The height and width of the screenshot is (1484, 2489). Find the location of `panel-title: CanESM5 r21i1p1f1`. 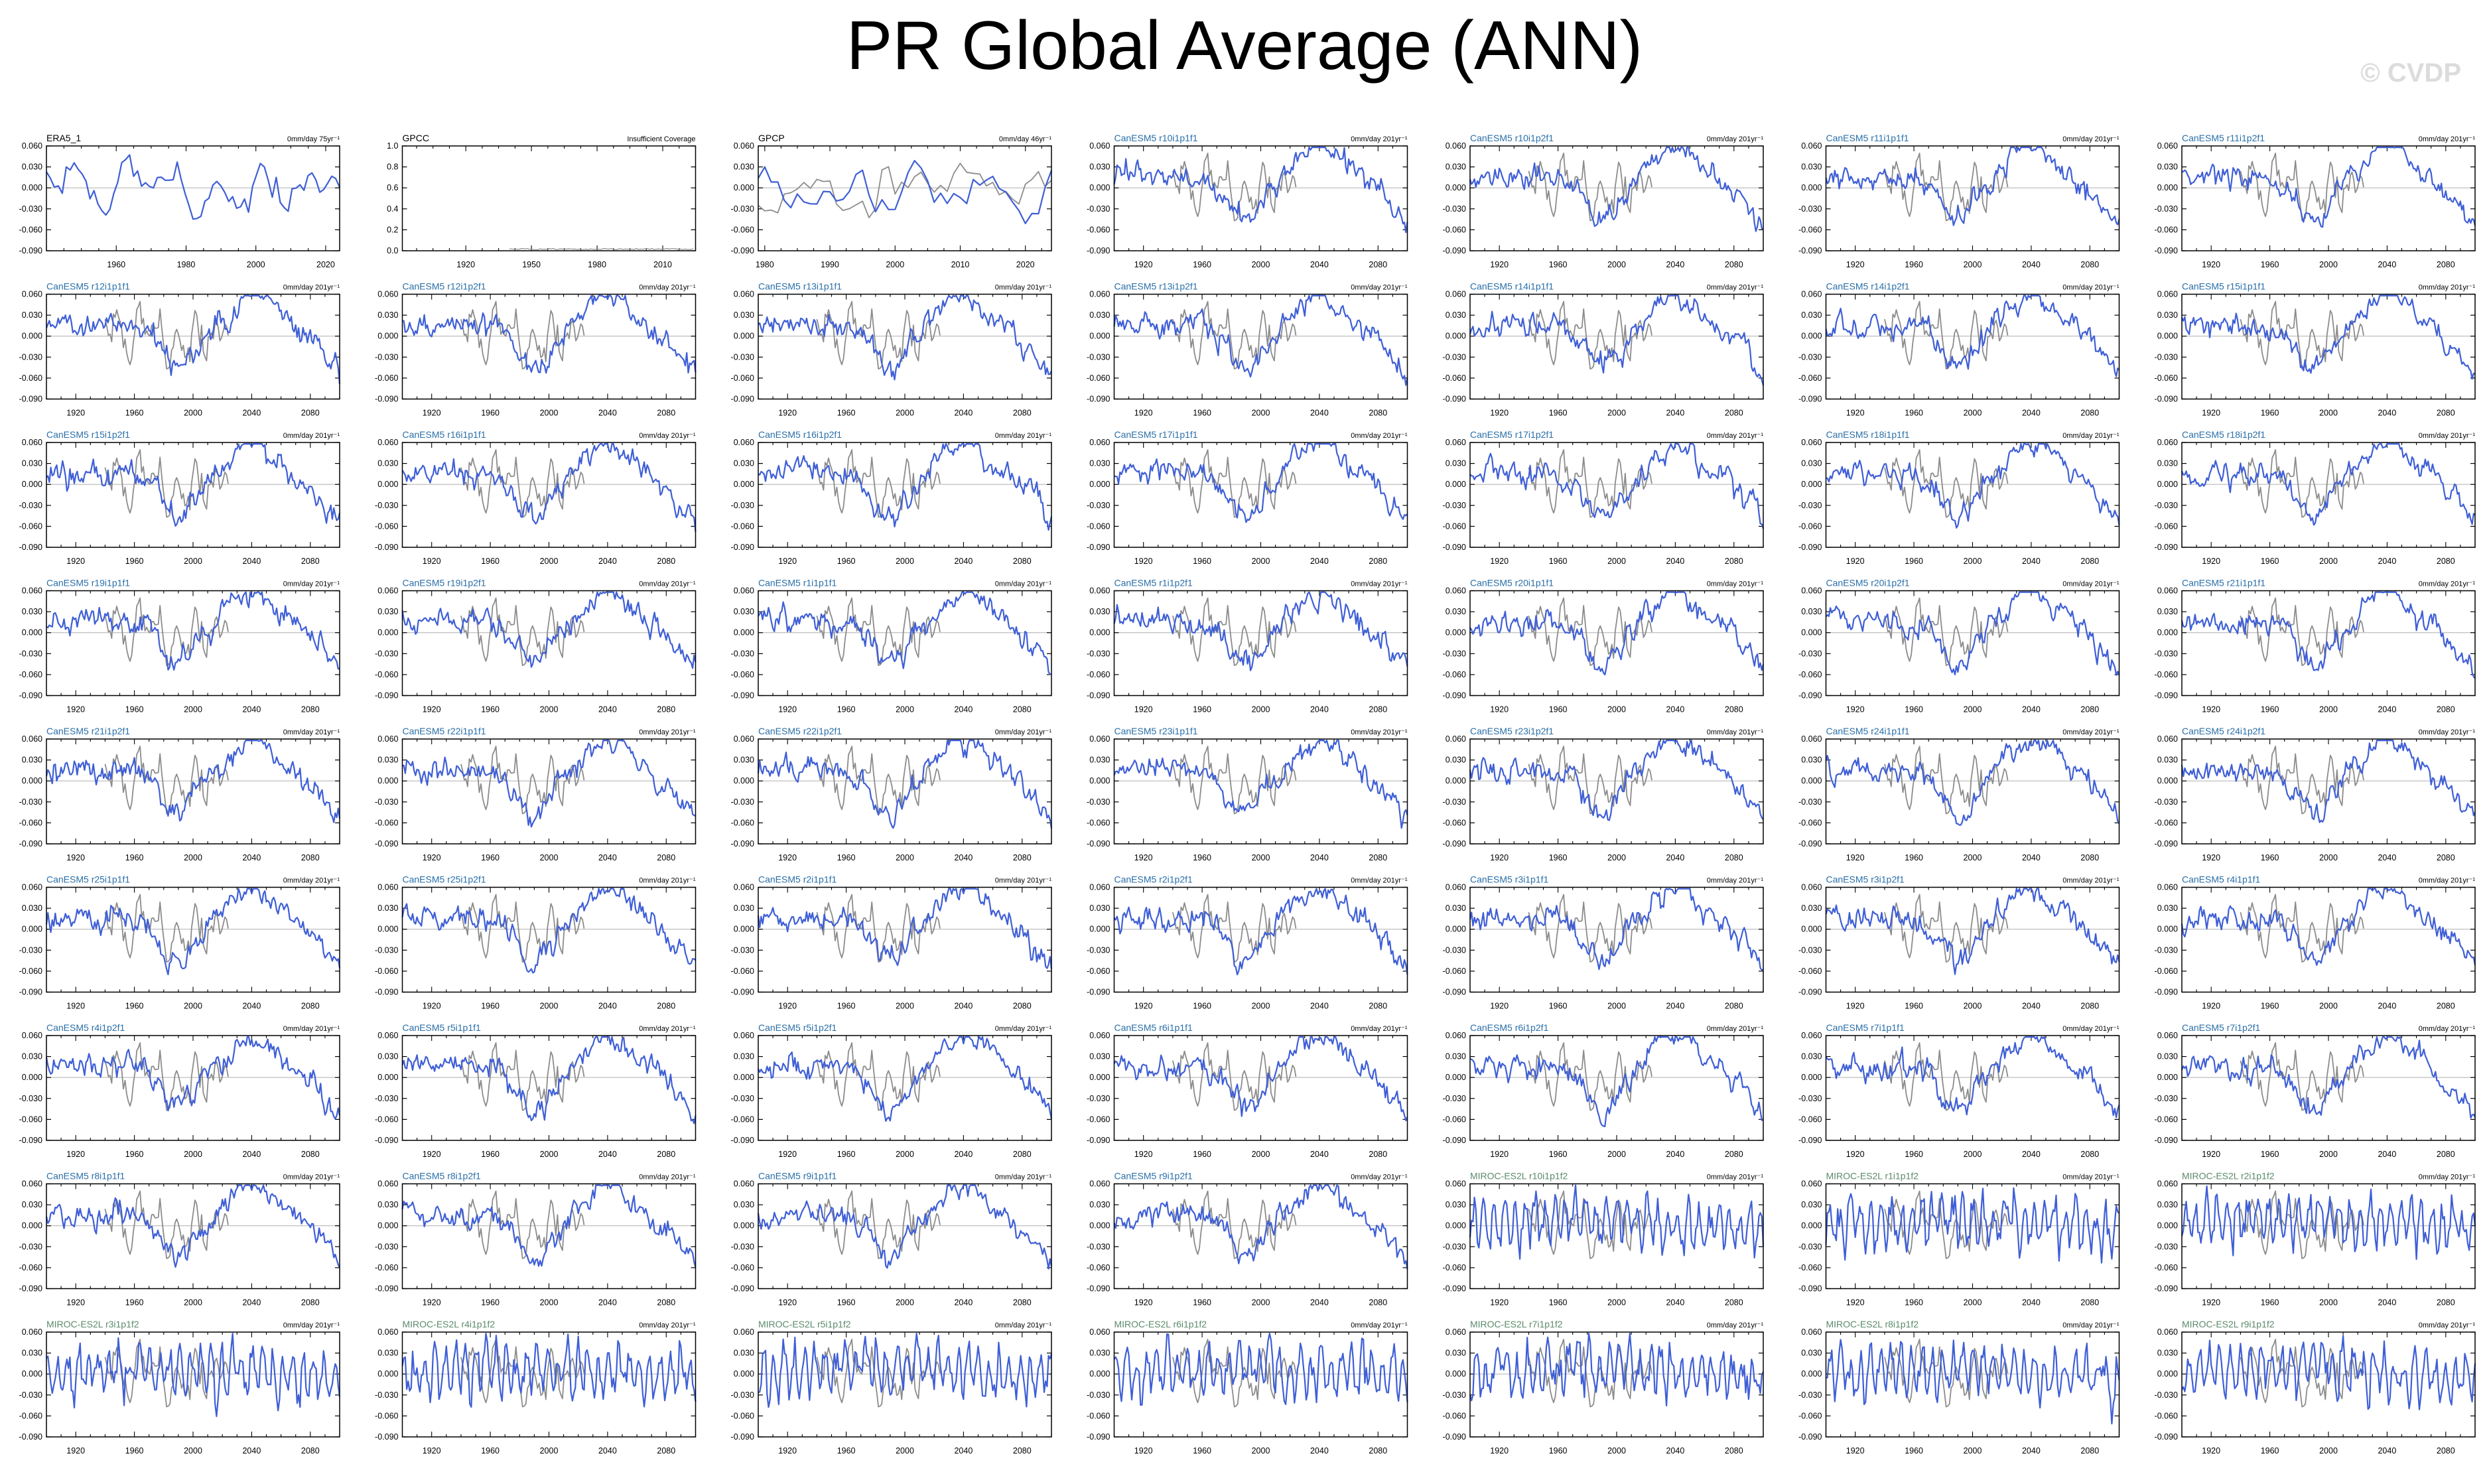

panel-title: CanESM5 r21i1p1f1 is located at coordinates (2223, 583).